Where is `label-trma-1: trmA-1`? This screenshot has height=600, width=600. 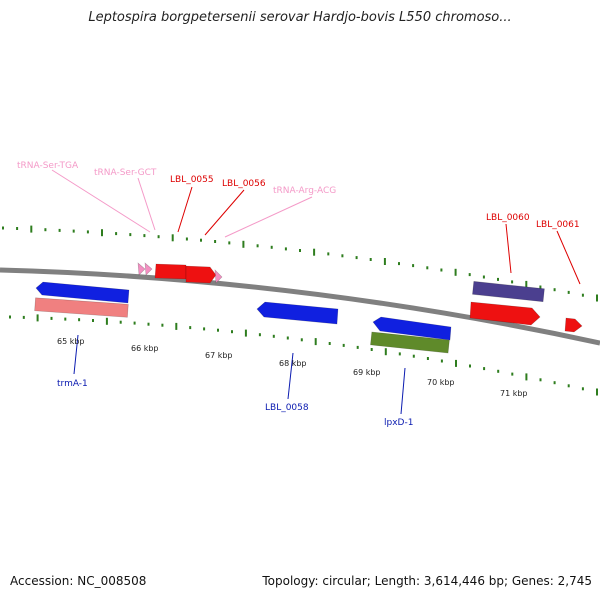 label-trma-1: trmA-1 is located at coordinates (72, 384).